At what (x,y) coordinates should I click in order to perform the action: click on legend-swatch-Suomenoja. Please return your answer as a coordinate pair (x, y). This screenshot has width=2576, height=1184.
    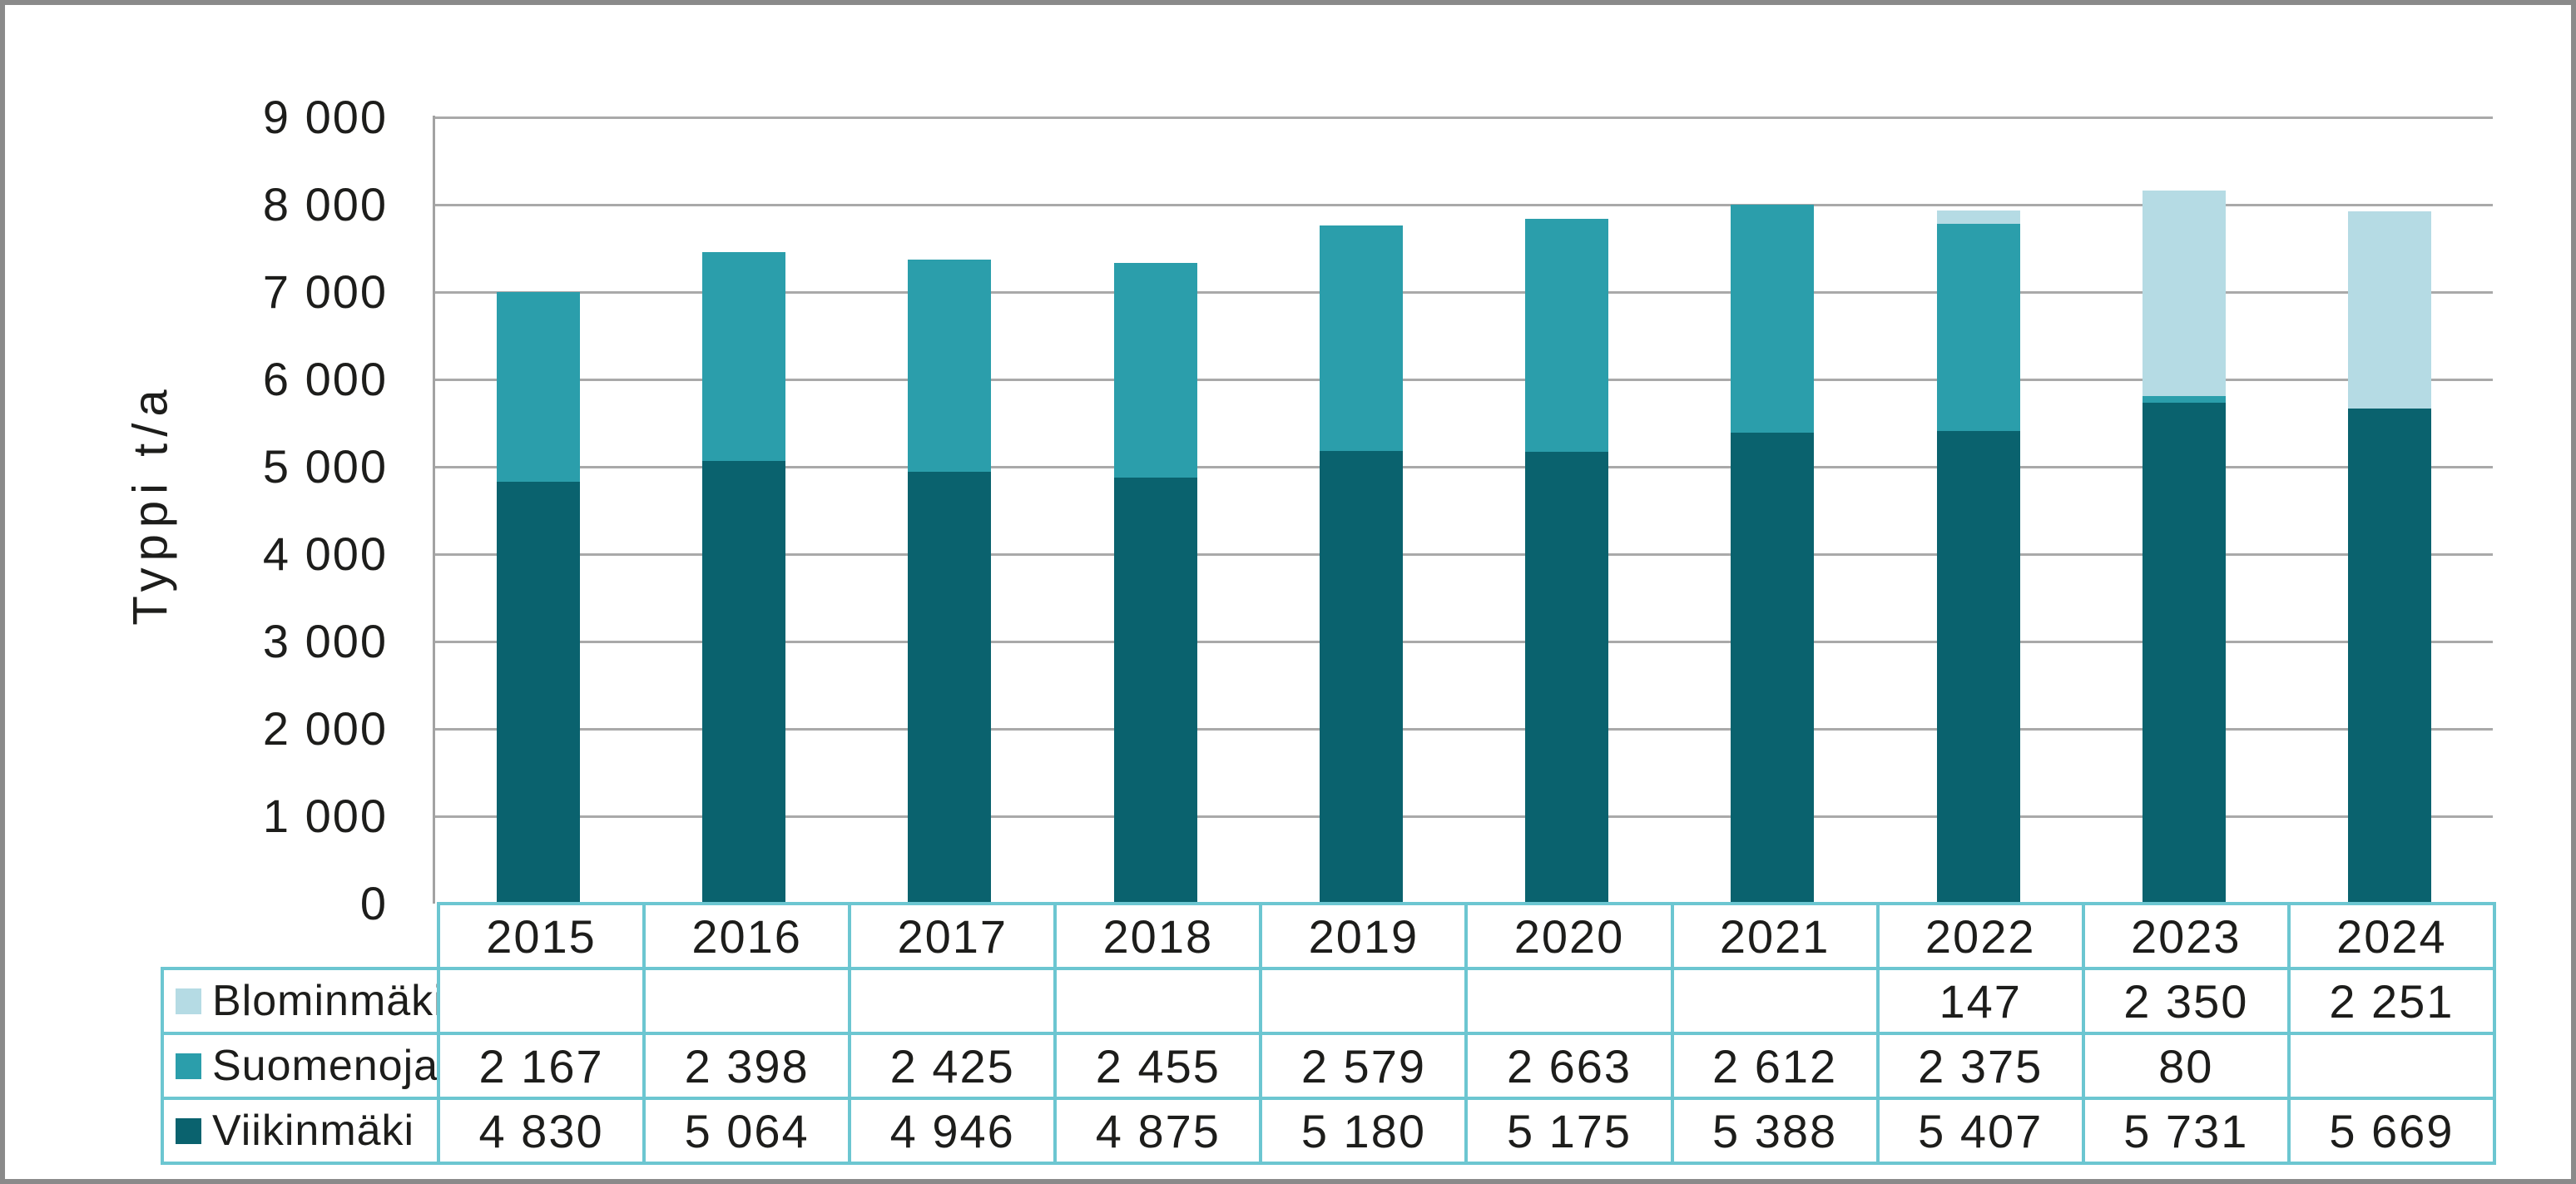
    Looking at the image, I should click on (189, 1066).